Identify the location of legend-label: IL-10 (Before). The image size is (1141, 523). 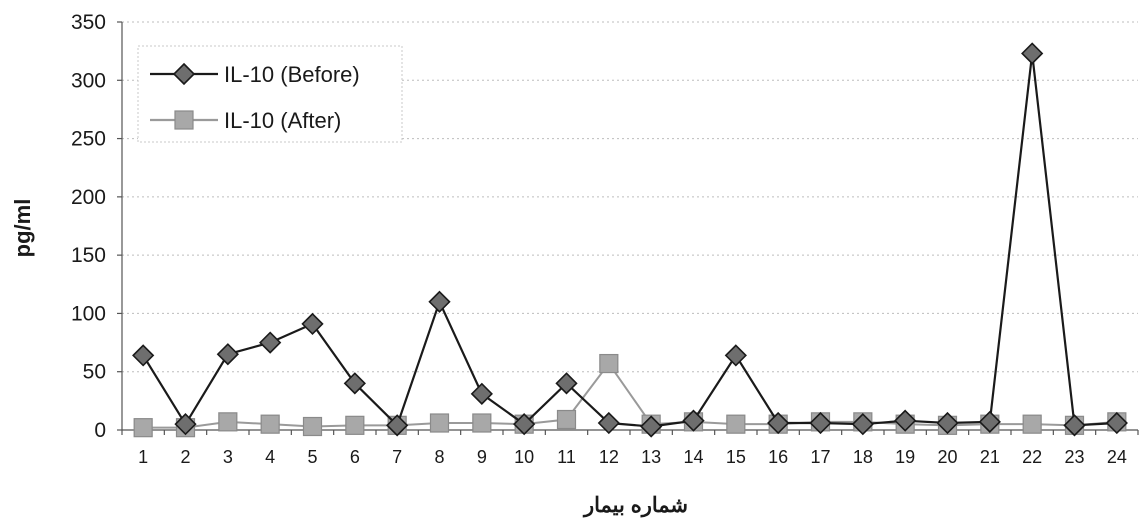
(292, 74).